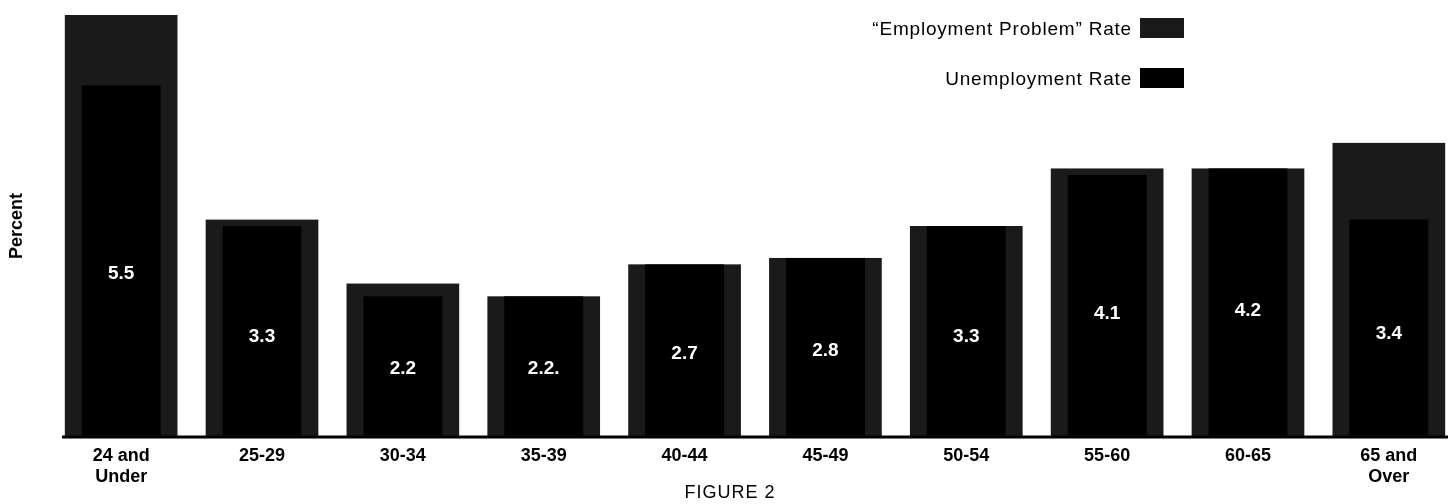 The width and height of the screenshot is (1453, 504). Describe the element at coordinates (121, 465) in the screenshot. I see `x-tick-label: 24 and Under` at that location.